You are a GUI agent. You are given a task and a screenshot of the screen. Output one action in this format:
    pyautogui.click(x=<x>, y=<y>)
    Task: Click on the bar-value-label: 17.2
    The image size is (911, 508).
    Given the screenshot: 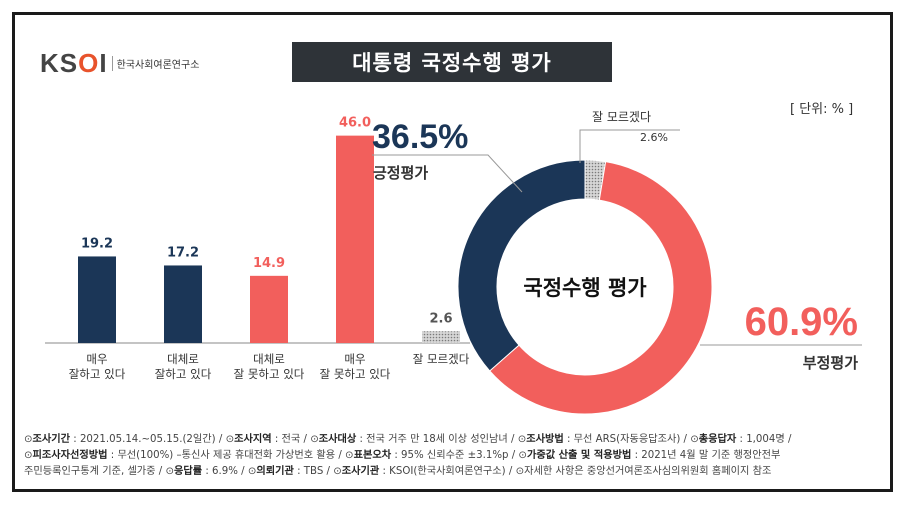 What is the action you would take?
    pyautogui.click(x=183, y=252)
    